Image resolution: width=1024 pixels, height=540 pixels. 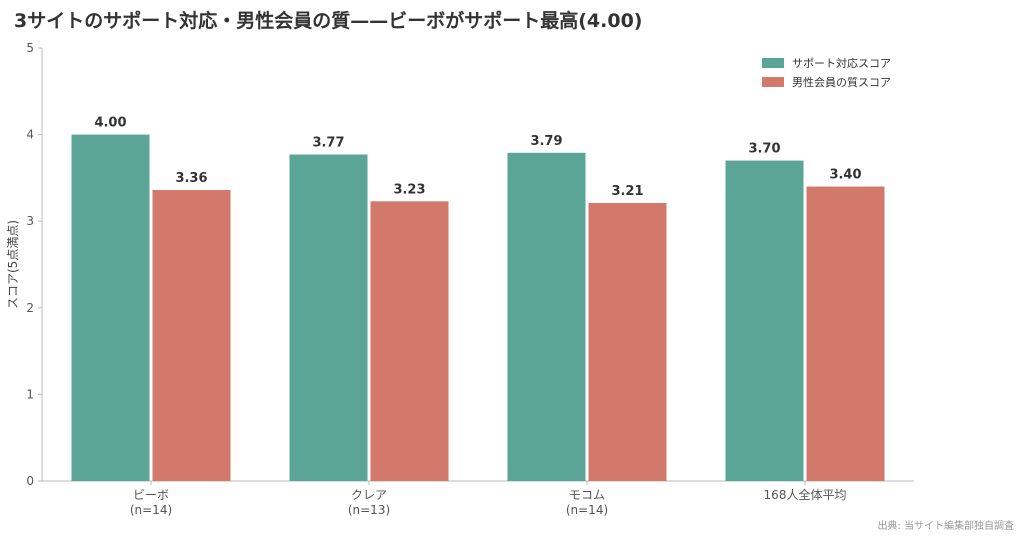 I want to click on y-tick-label: 5, so click(x=30, y=48).